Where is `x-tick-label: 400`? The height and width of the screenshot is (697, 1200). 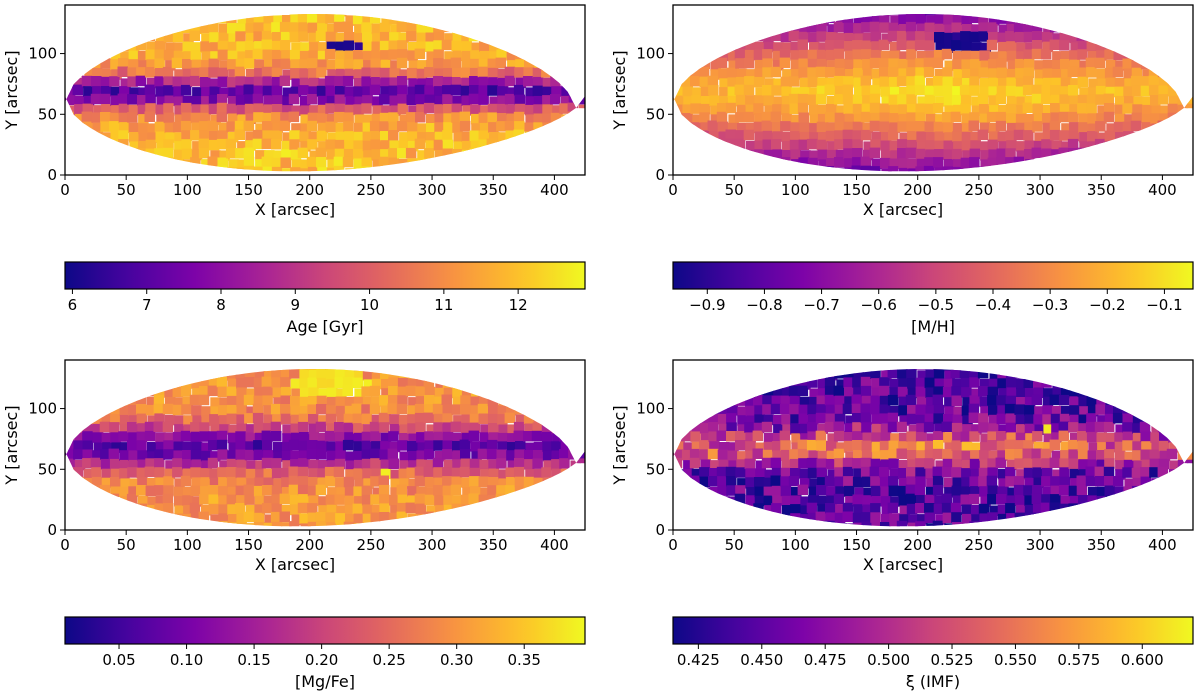
x-tick-label: 400 is located at coordinates (1162, 545).